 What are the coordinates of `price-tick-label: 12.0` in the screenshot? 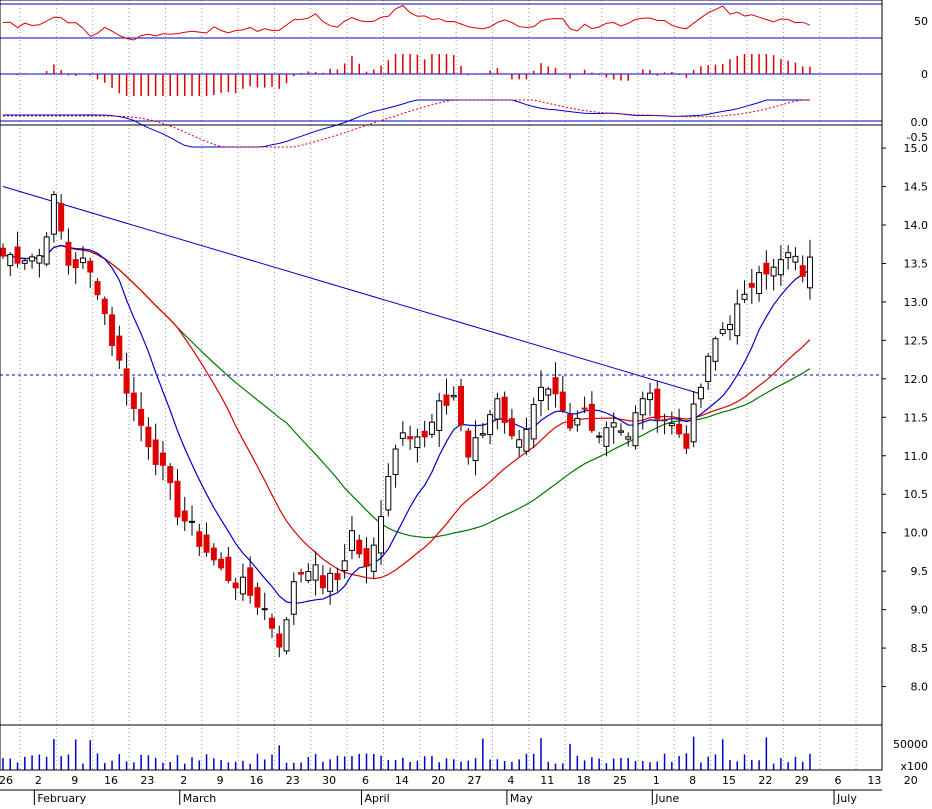 It's located at (916, 379).